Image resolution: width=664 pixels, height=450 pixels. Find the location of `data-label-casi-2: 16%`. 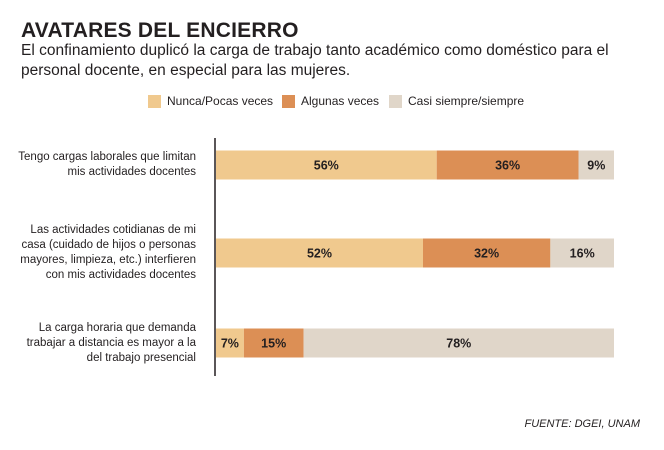

data-label-casi-2: 16% is located at coordinates (582, 254).